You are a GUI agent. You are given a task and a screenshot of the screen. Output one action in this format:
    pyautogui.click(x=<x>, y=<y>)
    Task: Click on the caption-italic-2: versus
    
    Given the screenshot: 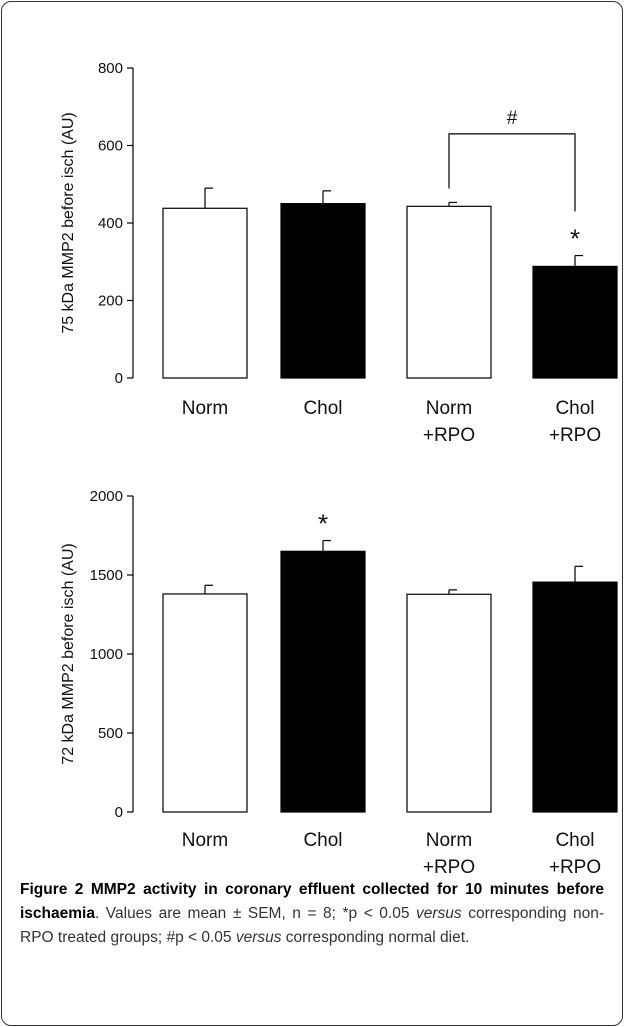 What is the action you would take?
    pyautogui.click(x=259, y=937)
    